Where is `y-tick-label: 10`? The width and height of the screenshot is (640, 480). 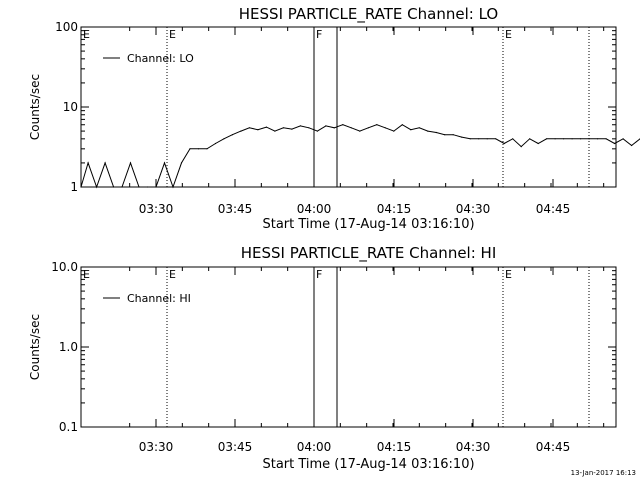 y-tick-label: 10 is located at coordinates (70, 107).